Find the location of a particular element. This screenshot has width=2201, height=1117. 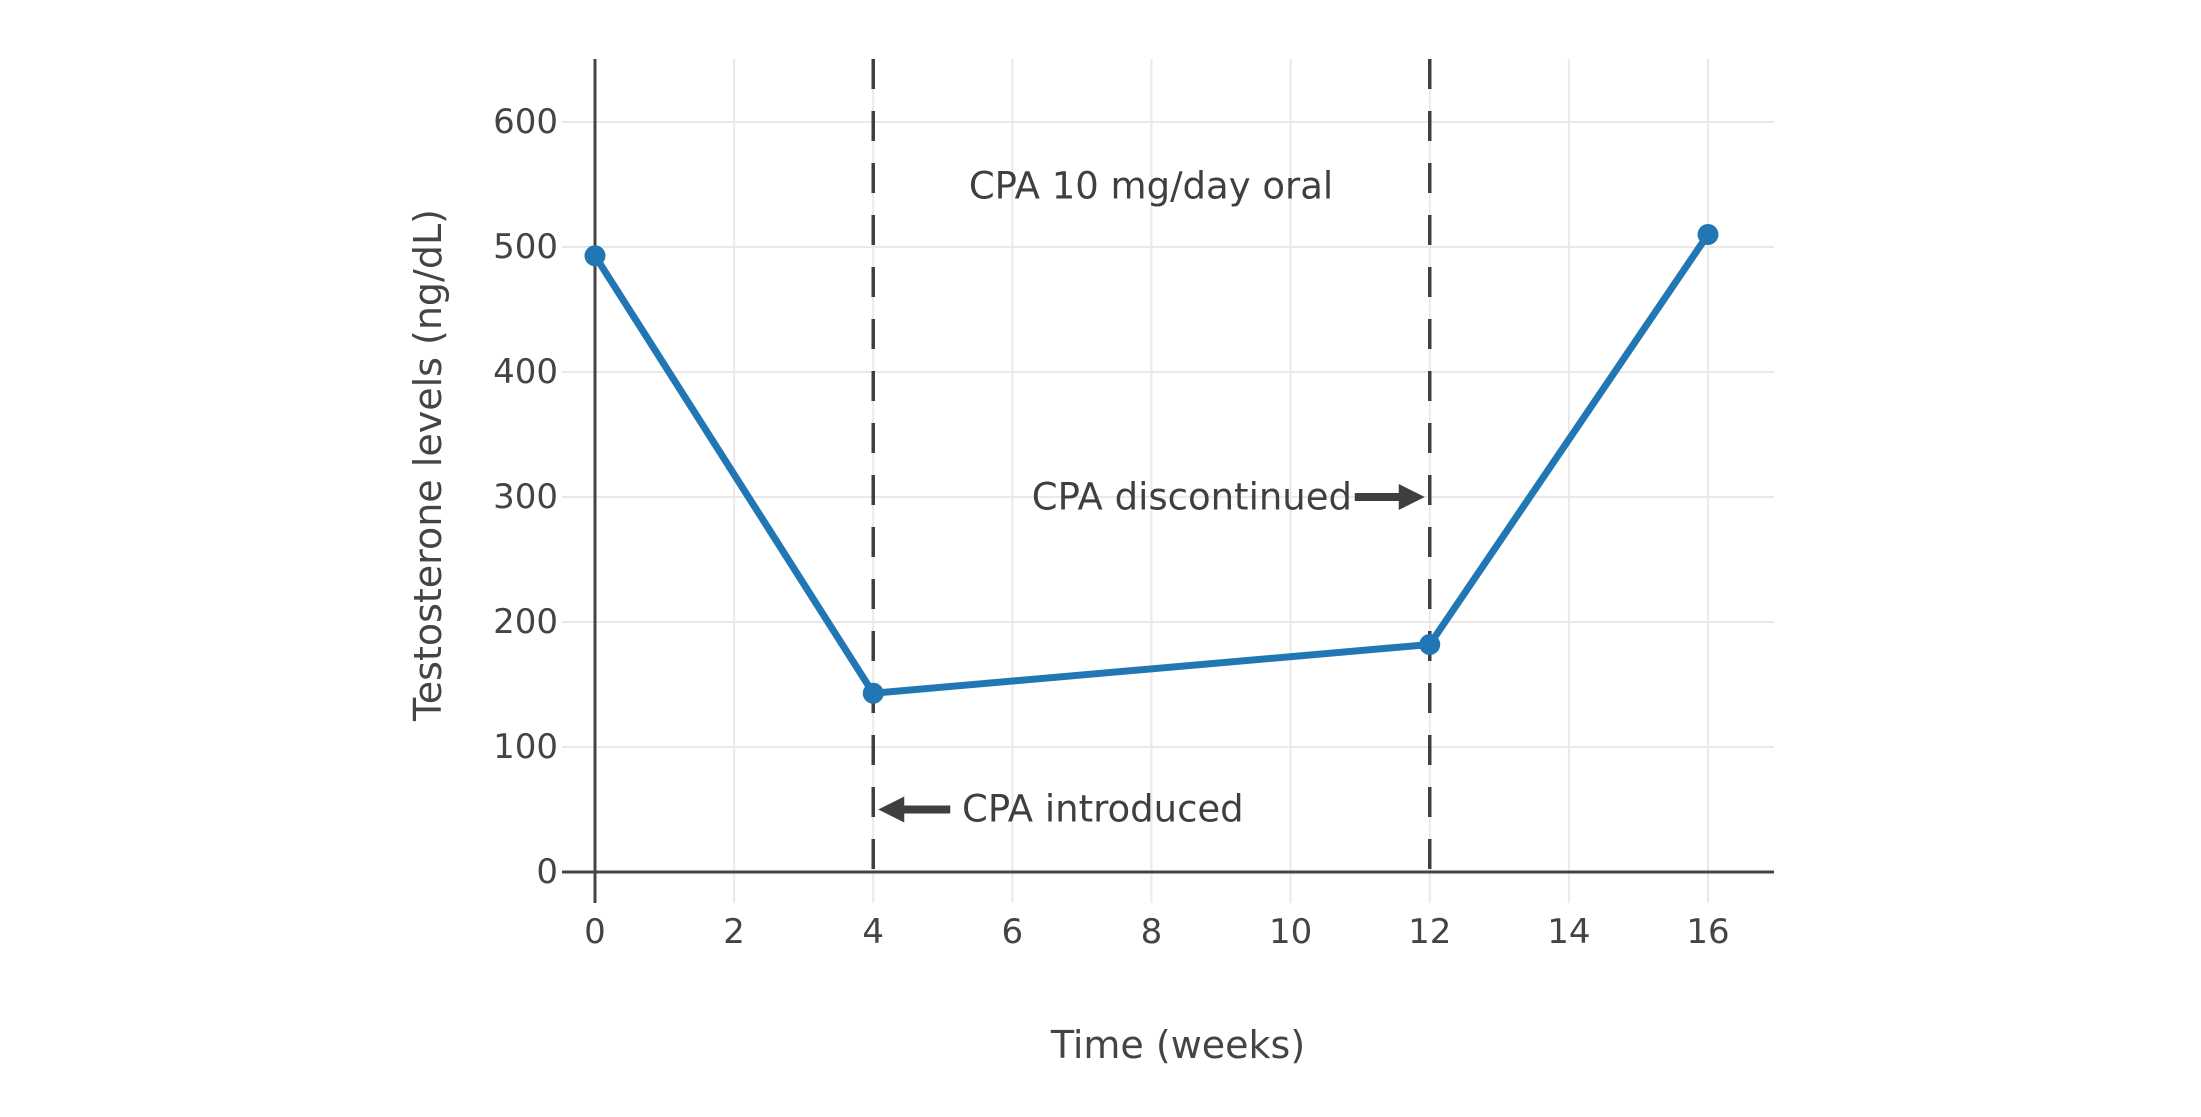

x-tick-label: 0 is located at coordinates (595, 932).